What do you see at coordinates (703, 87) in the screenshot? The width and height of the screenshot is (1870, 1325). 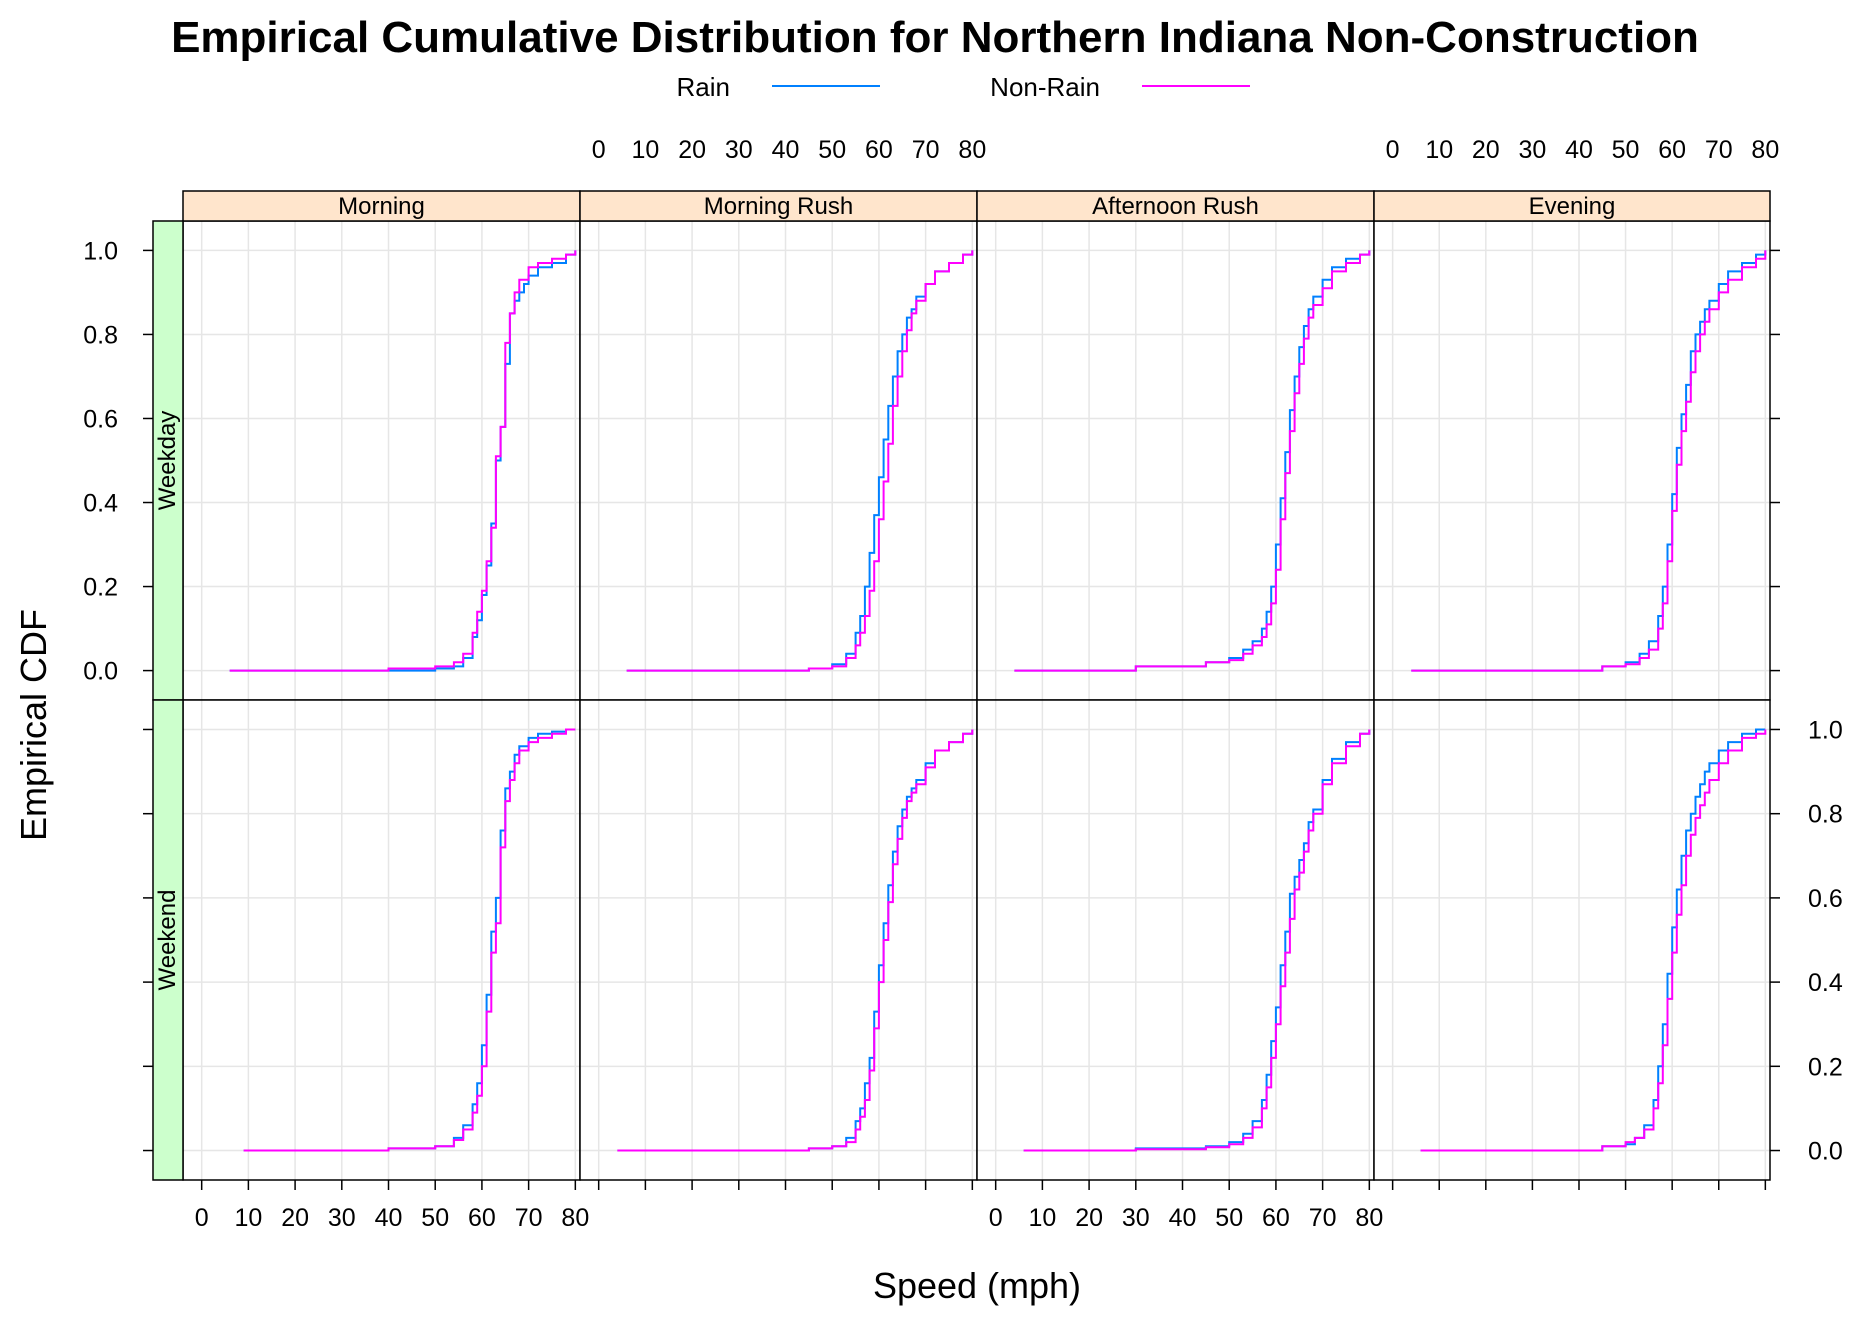 I see `legend-label-rain: Rain` at bounding box center [703, 87].